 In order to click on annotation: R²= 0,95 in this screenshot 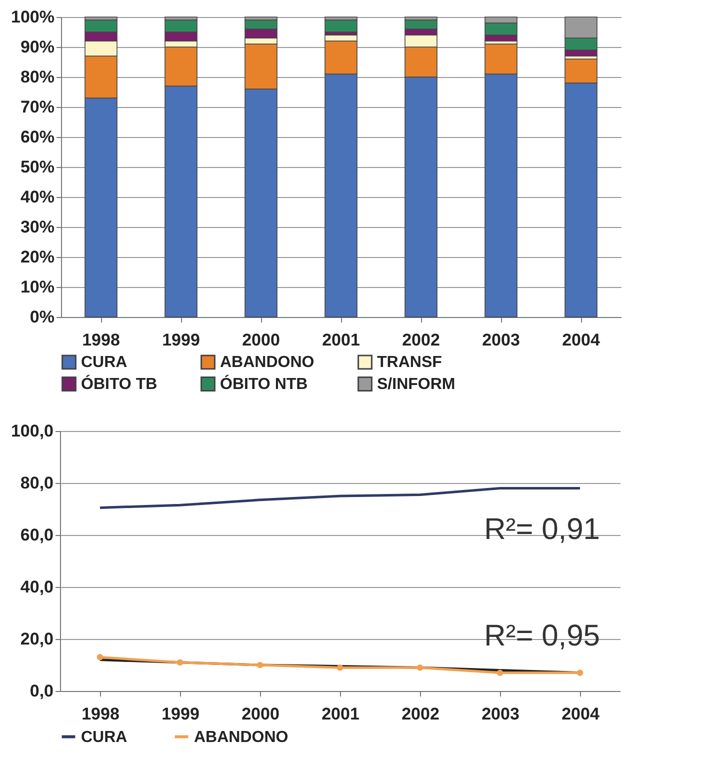, I will do `click(542, 635)`.